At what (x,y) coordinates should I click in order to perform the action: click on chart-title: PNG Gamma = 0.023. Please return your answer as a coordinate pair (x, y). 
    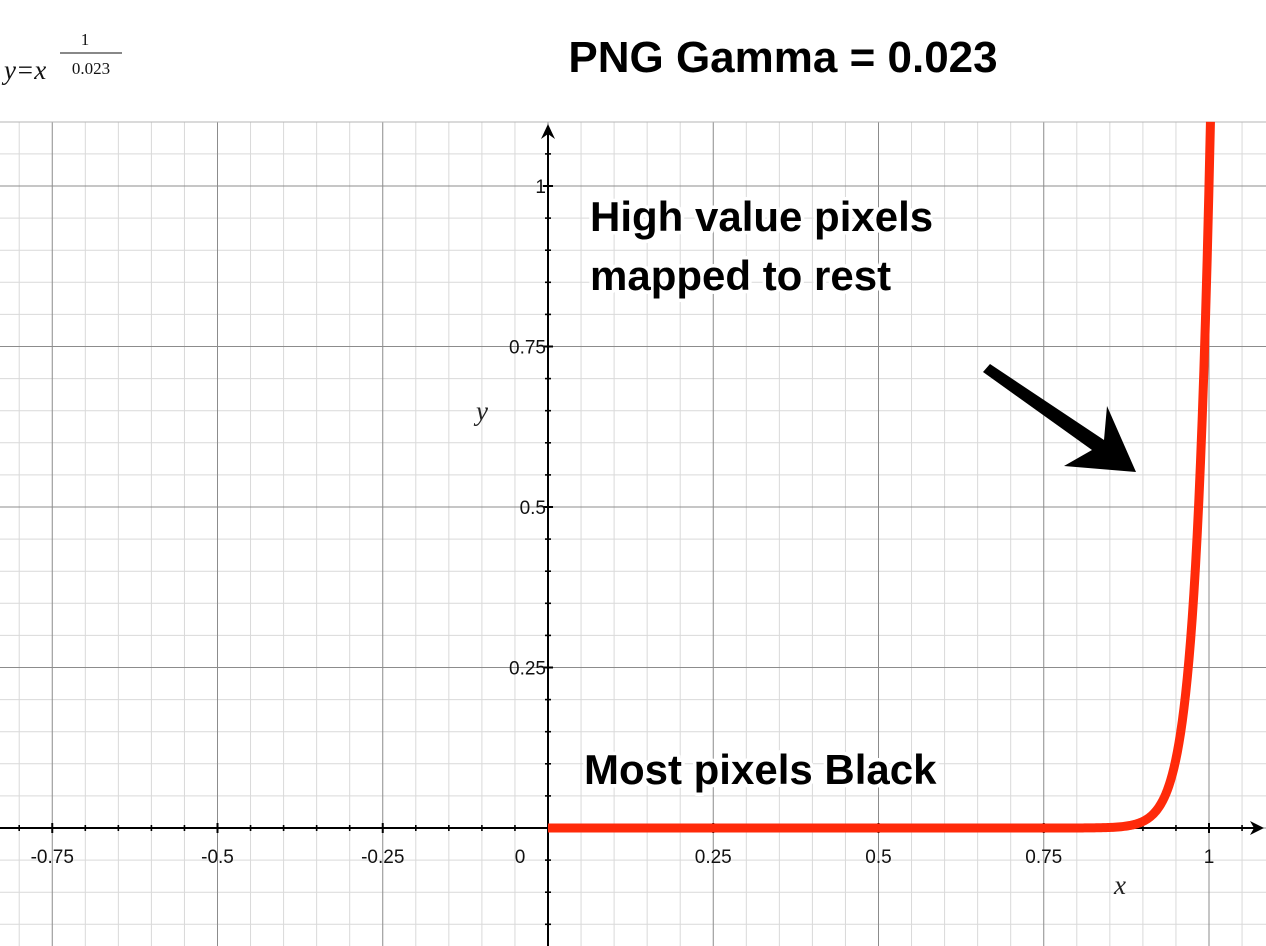
    Looking at the image, I should click on (782, 57).